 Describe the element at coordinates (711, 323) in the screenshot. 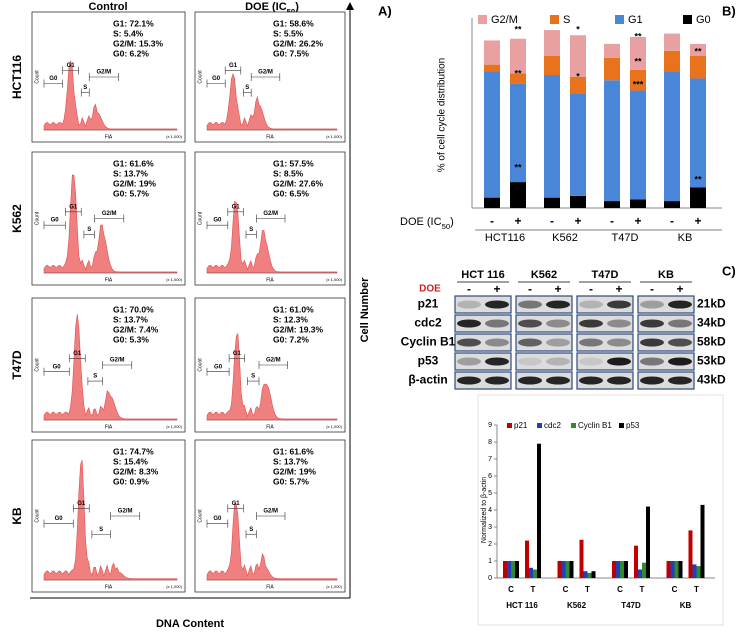

I see `size-label: 34kD` at that location.